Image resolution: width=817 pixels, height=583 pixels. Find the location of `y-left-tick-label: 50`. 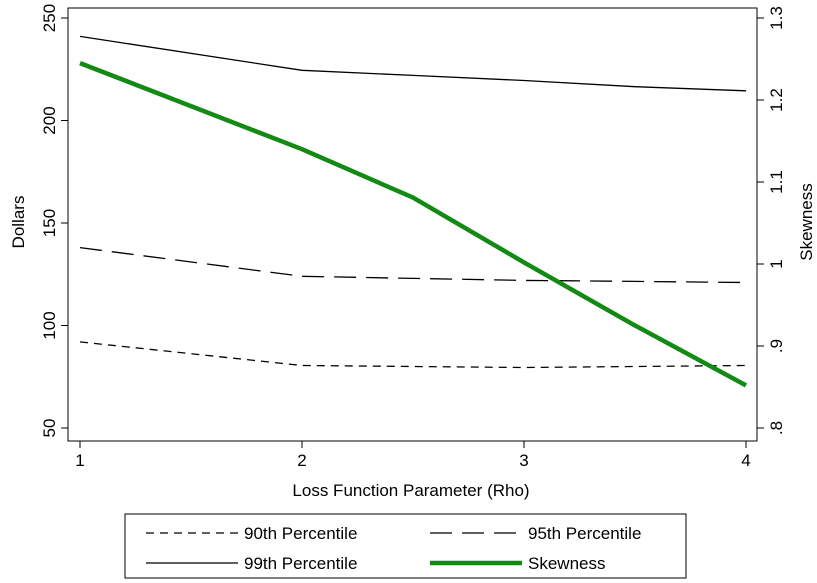

y-left-tick-label: 50 is located at coordinates (49, 428).